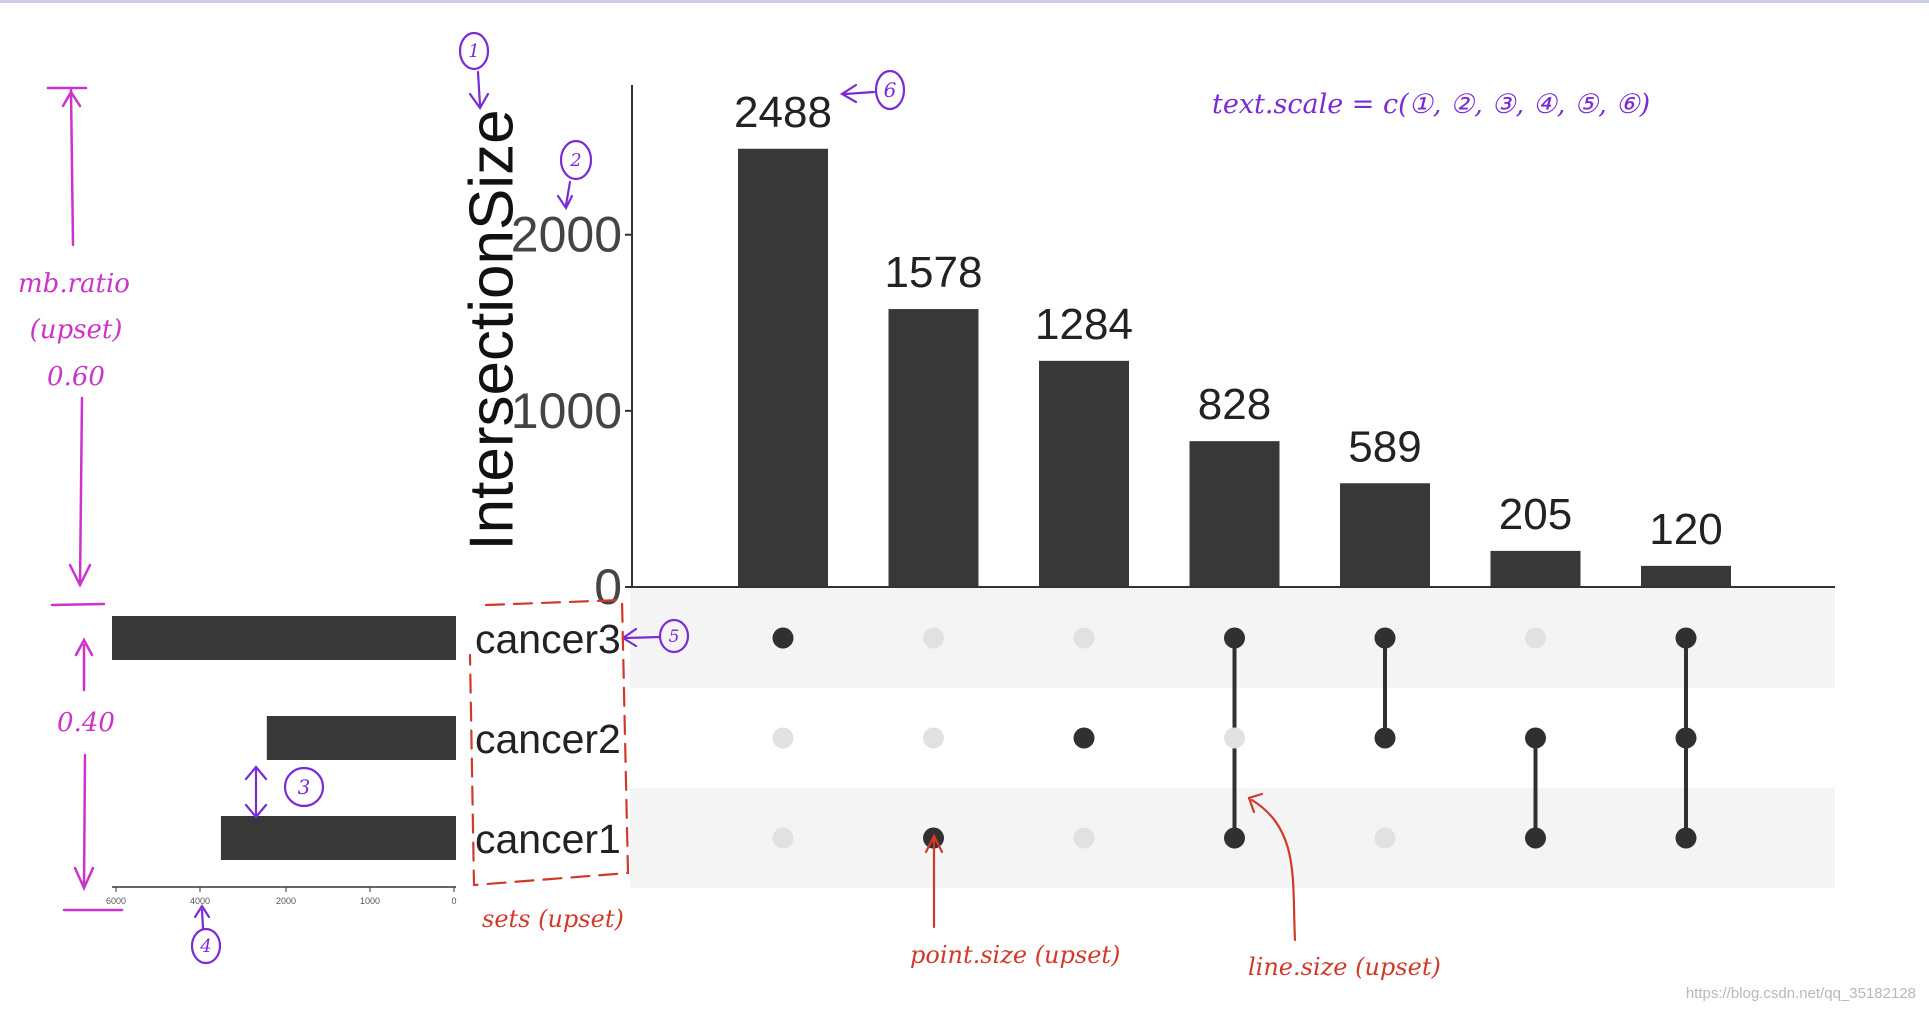  Describe the element at coordinates (608, 587) in the screenshot. I see `y-tick-label: 0` at that location.